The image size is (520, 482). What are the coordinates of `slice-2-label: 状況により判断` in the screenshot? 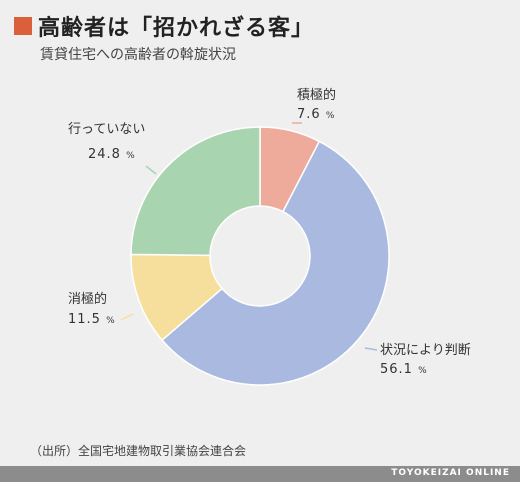 It's located at (425, 350).